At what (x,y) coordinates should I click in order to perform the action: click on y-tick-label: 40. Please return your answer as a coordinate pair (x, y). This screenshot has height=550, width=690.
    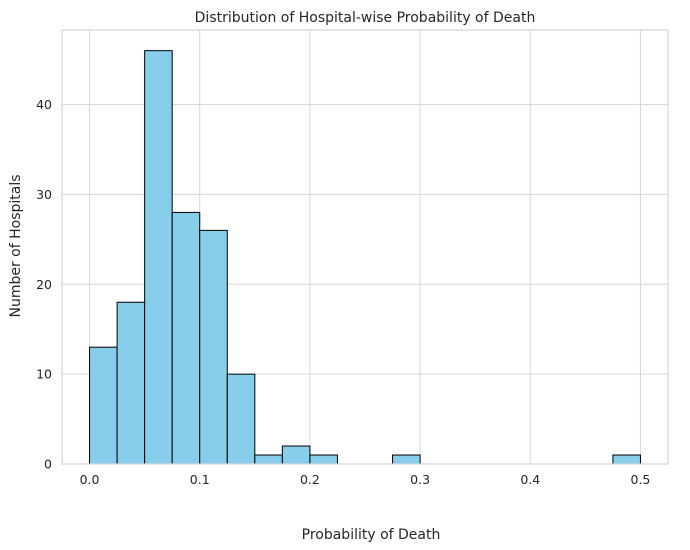
    Looking at the image, I should click on (44, 104).